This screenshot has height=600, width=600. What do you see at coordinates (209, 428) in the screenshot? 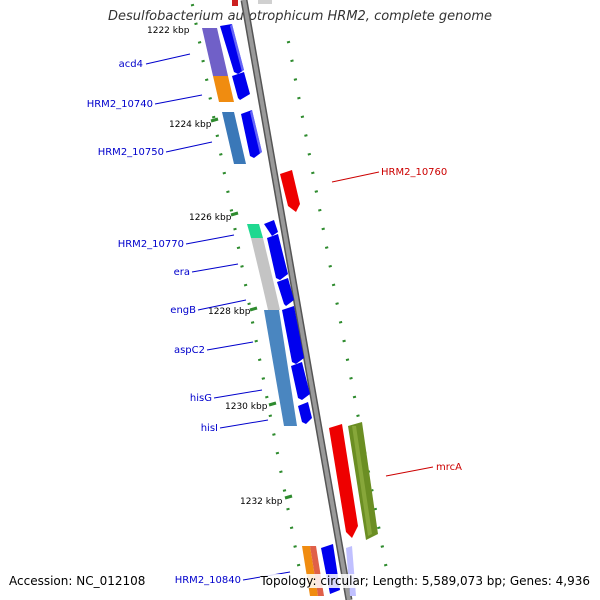
I see `gene-label-hisi: hisI` at bounding box center [209, 428].